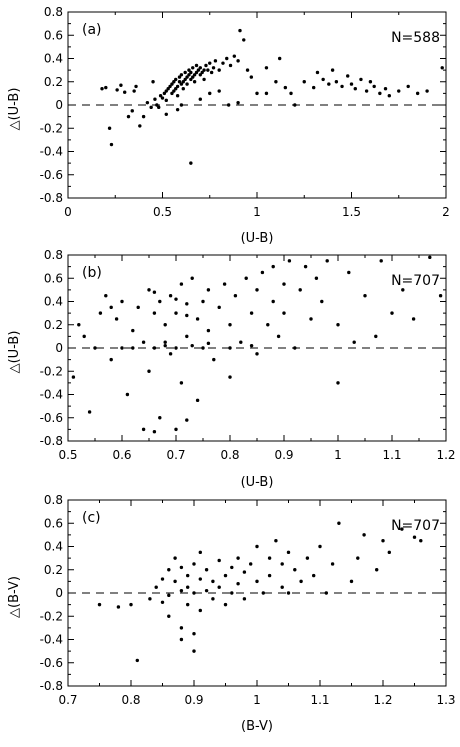  I want to click on x-tick-label: 1.3, so click(445, 700).